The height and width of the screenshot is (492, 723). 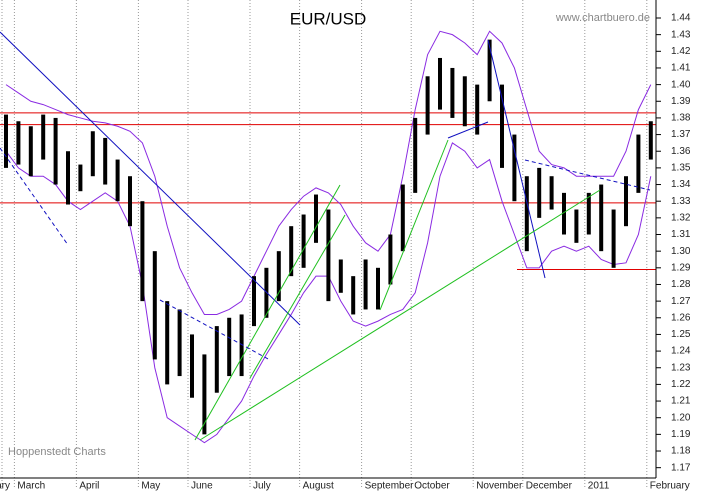 What do you see at coordinates (432, 486) in the screenshot?
I see `x-tick-label: October` at bounding box center [432, 486].